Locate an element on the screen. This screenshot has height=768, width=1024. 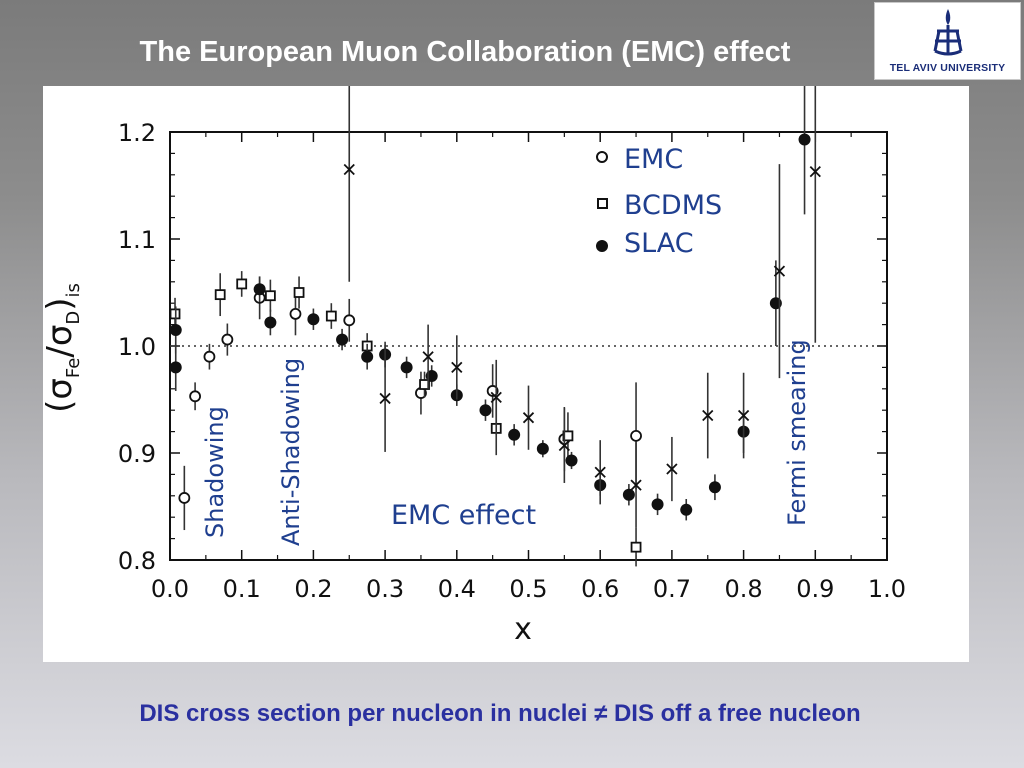
y-axis-label-sub-d: D is located at coordinates (73, 318).